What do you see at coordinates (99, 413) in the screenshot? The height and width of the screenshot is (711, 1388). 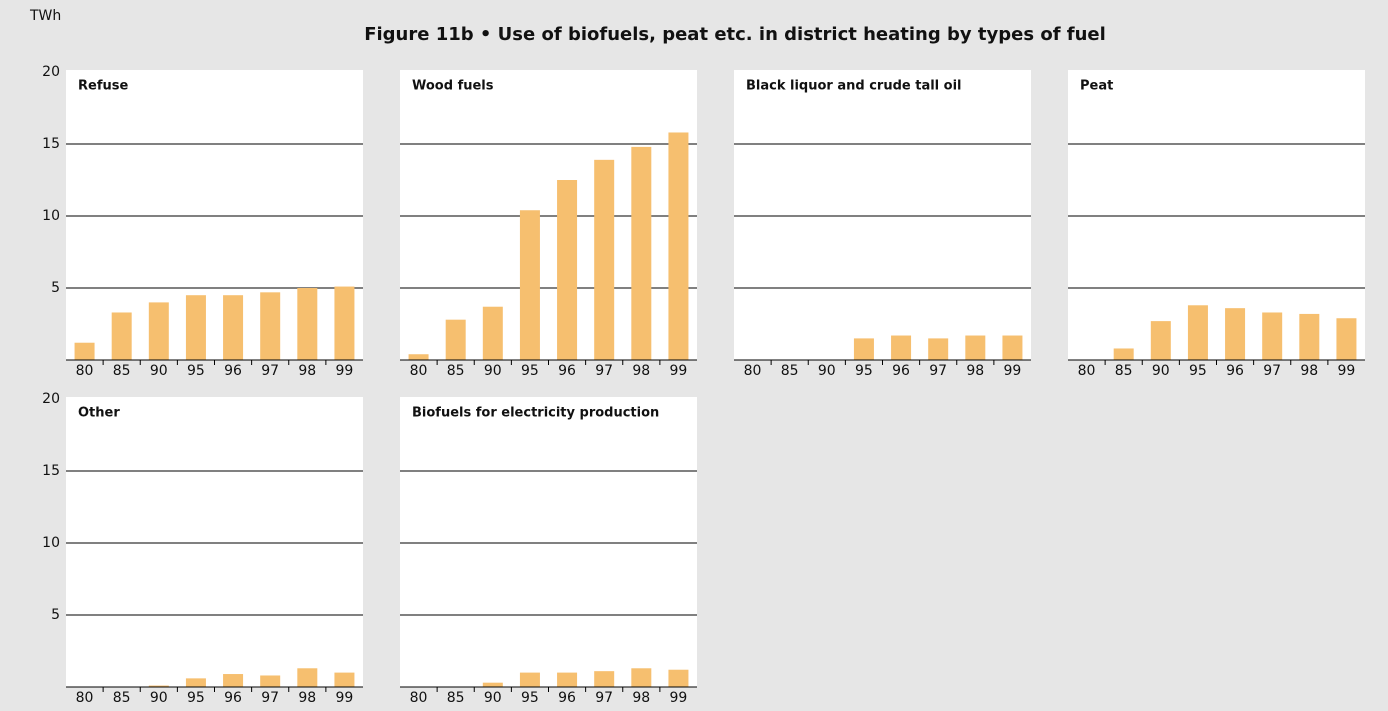 I see `panel-title: Other` at bounding box center [99, 413].